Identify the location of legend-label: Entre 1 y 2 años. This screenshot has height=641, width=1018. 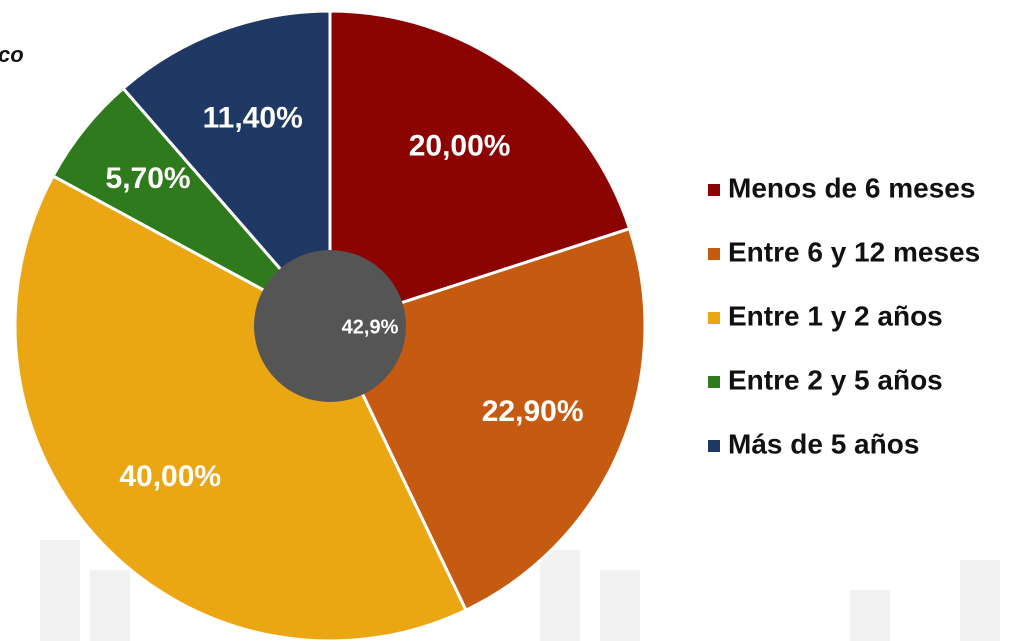
(835, 315).